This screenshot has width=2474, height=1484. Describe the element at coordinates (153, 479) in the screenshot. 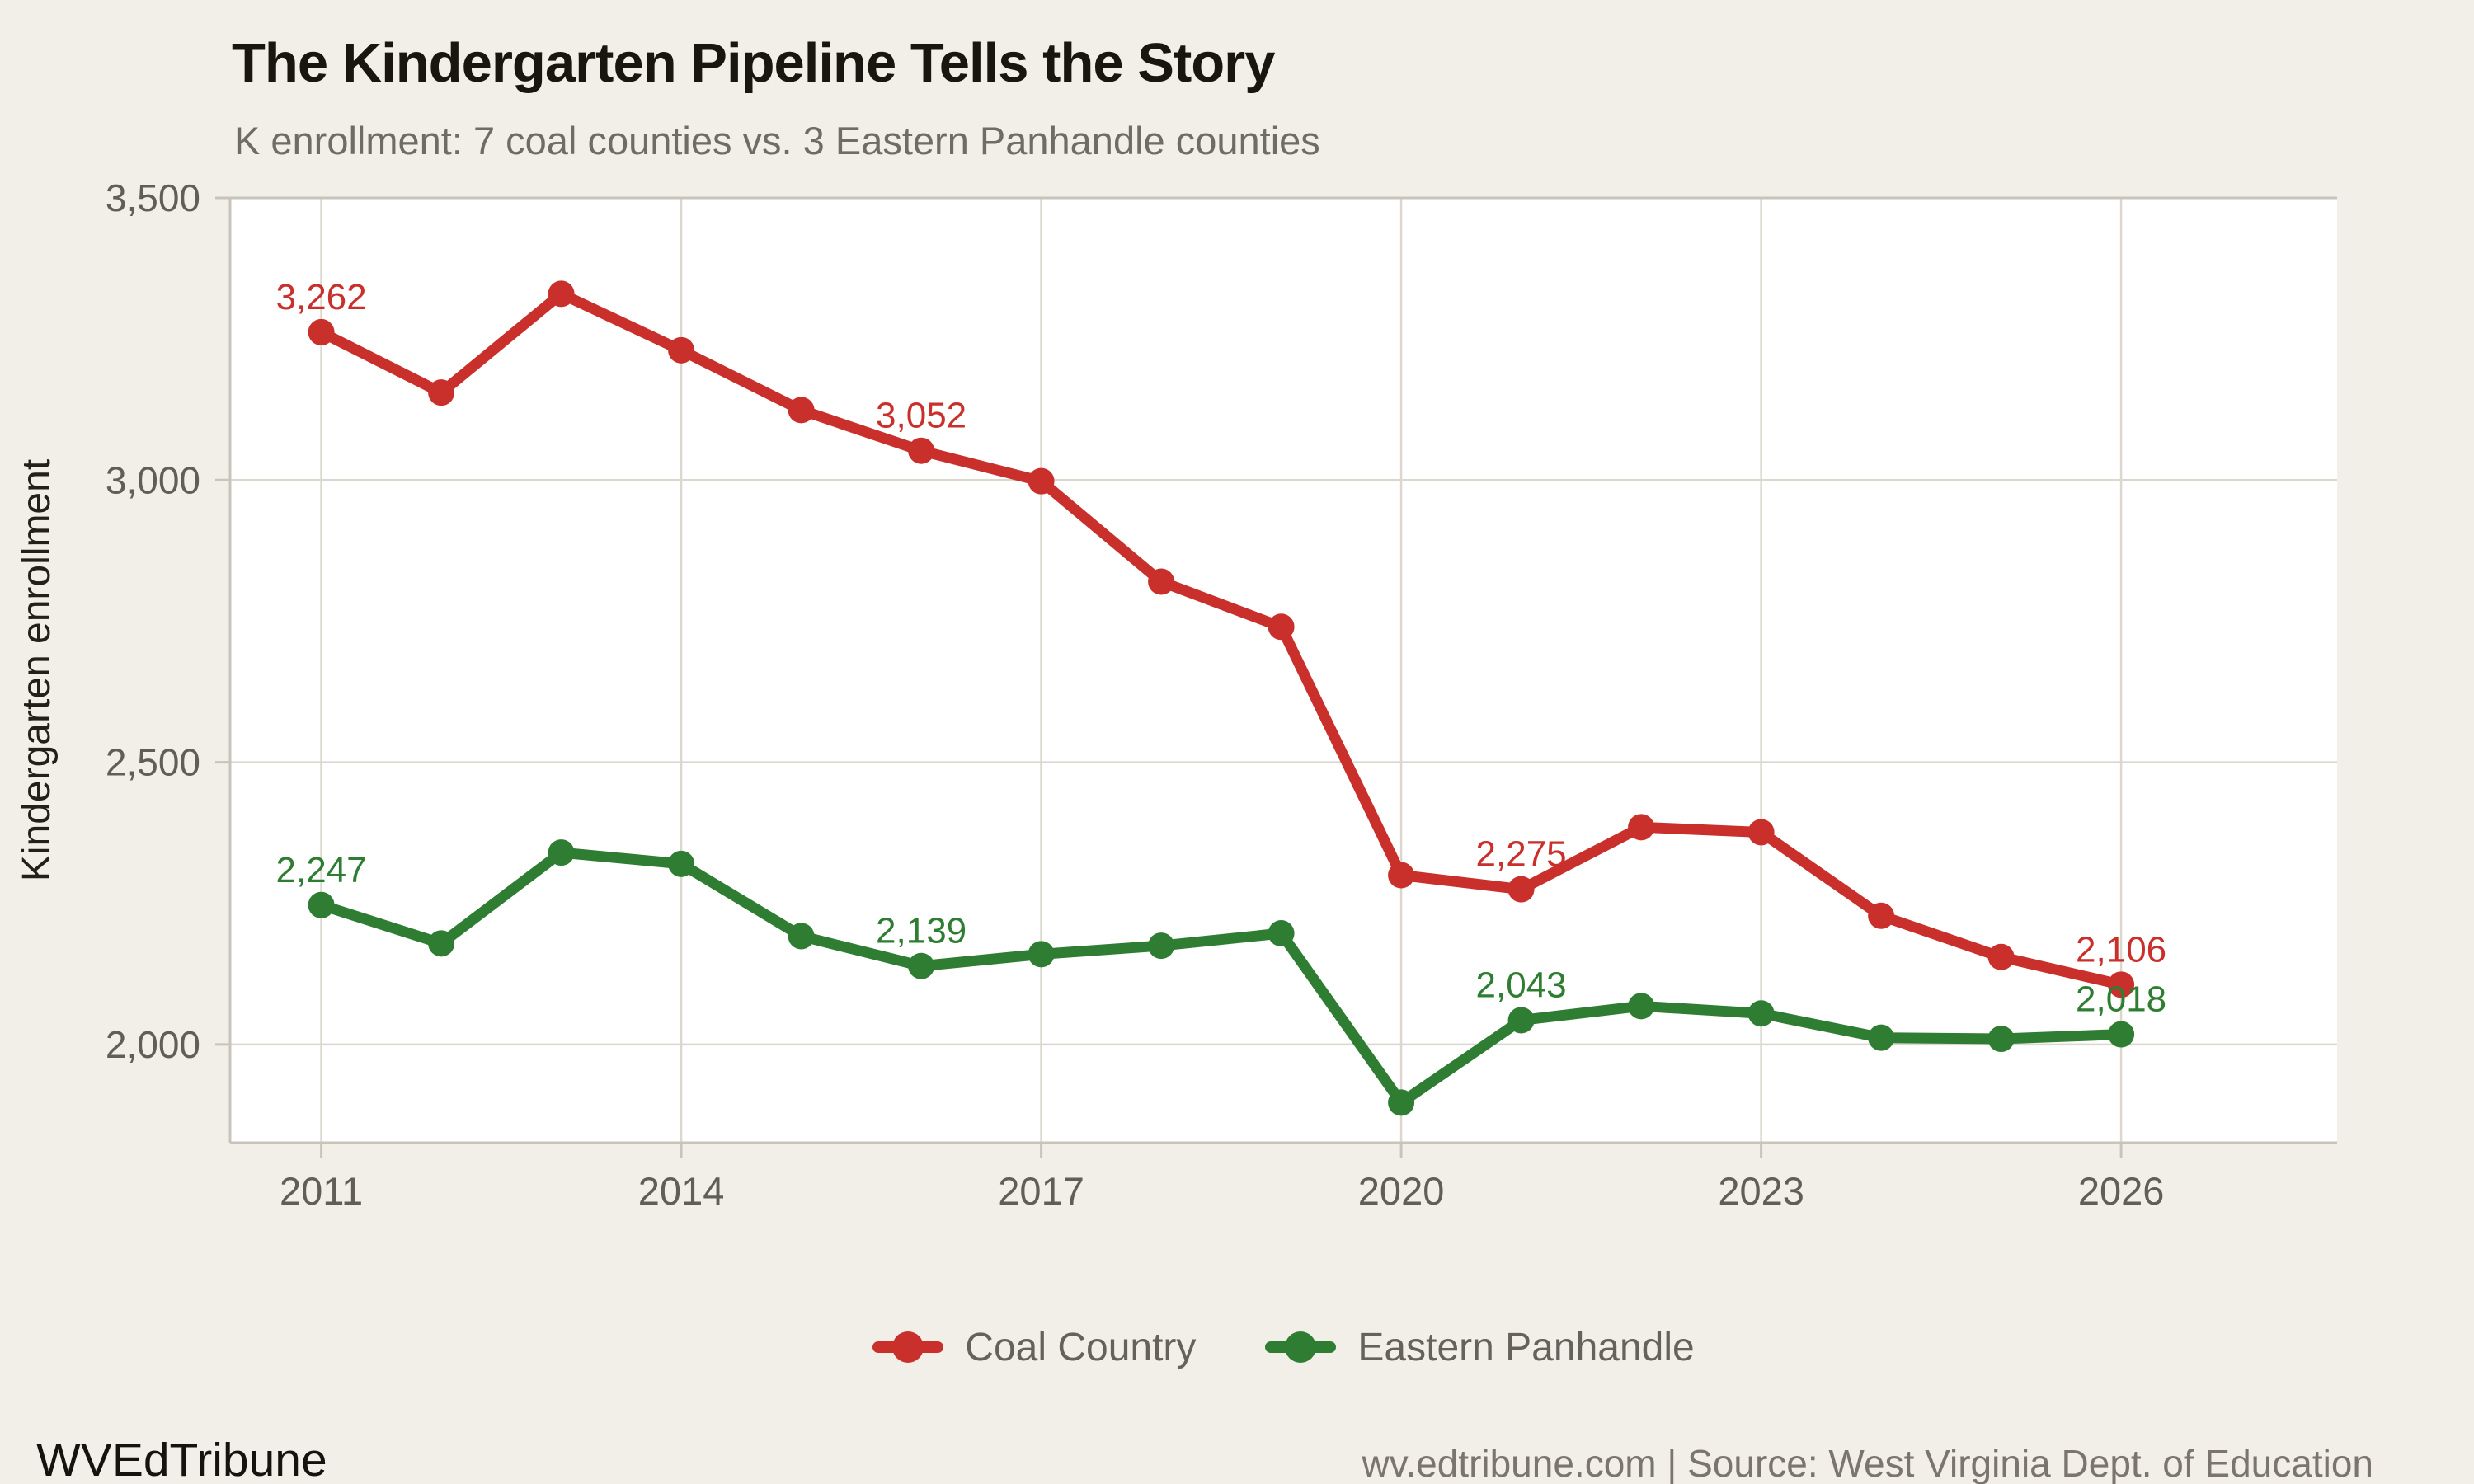

I see `y-tick-label: 3,000` at that location.